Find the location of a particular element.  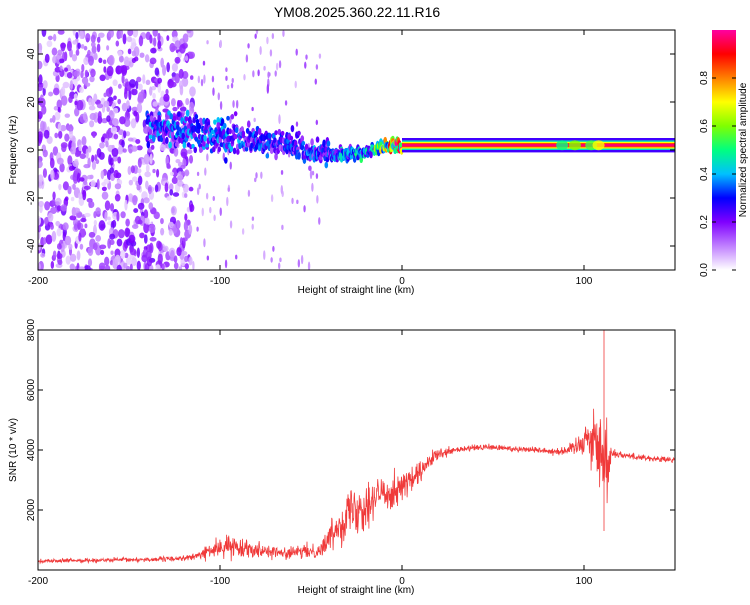

y-tick-label: -20 is located at coordinates (31, 197).